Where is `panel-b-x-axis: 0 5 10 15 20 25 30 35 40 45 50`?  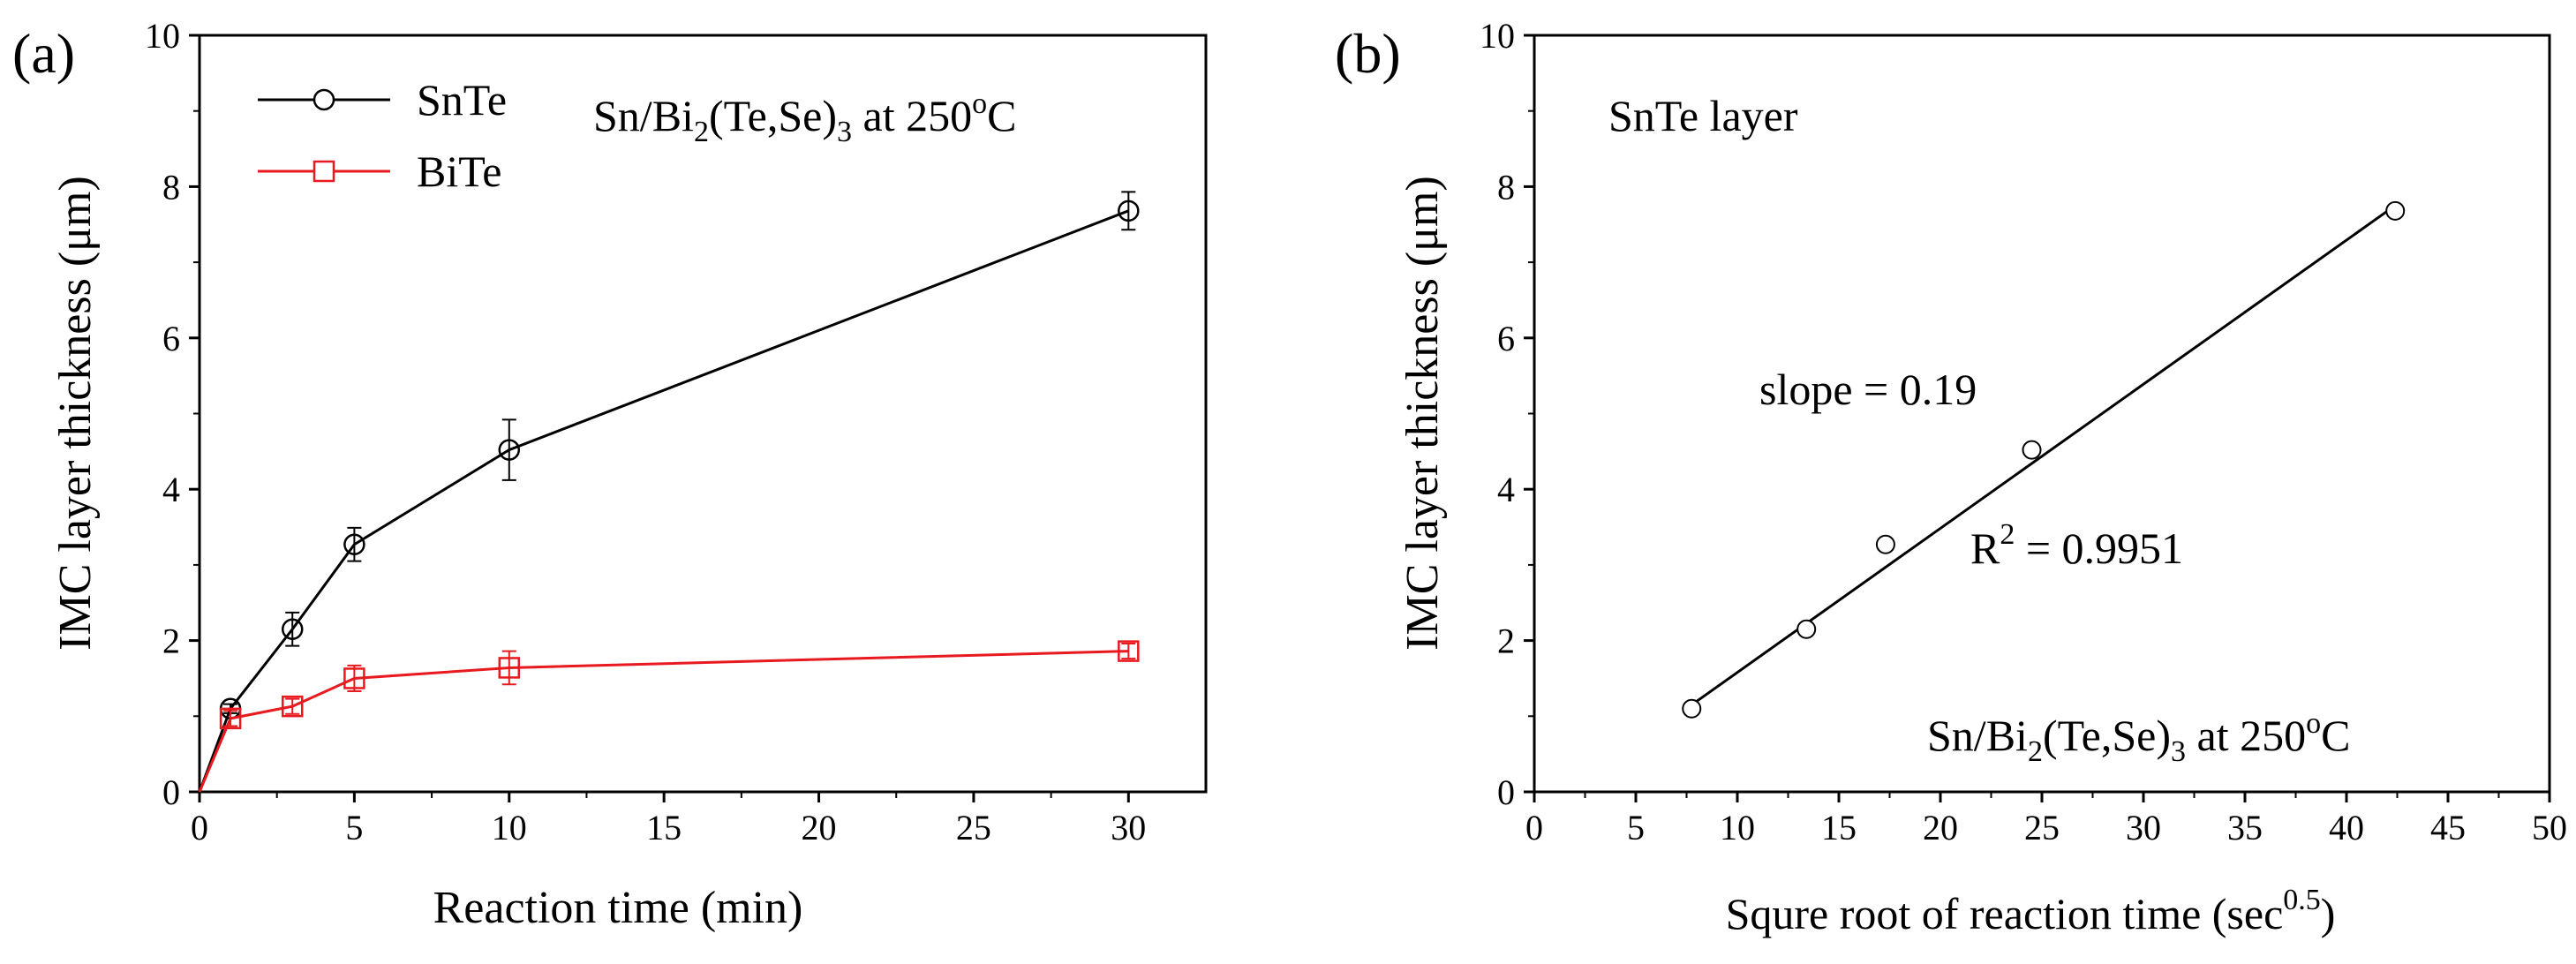 panel-b-x-axis: 0 5 10 15 20 25 30 35 40 45 50 is located at coordinates (2046, 819).